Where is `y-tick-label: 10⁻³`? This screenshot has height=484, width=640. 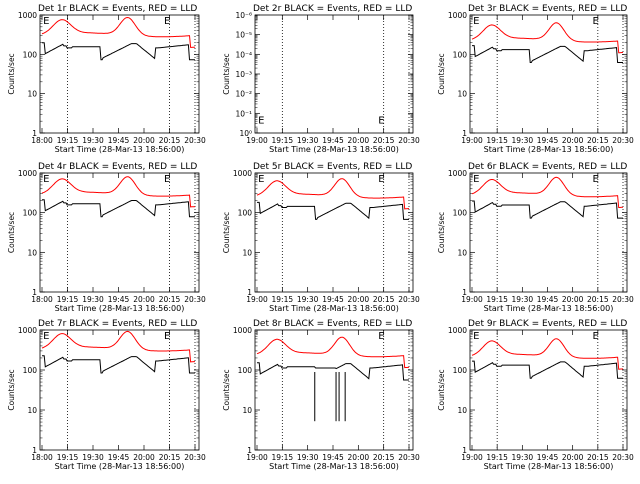
y-tick-label: 10⁻³ is located at coordinates (243, 74).